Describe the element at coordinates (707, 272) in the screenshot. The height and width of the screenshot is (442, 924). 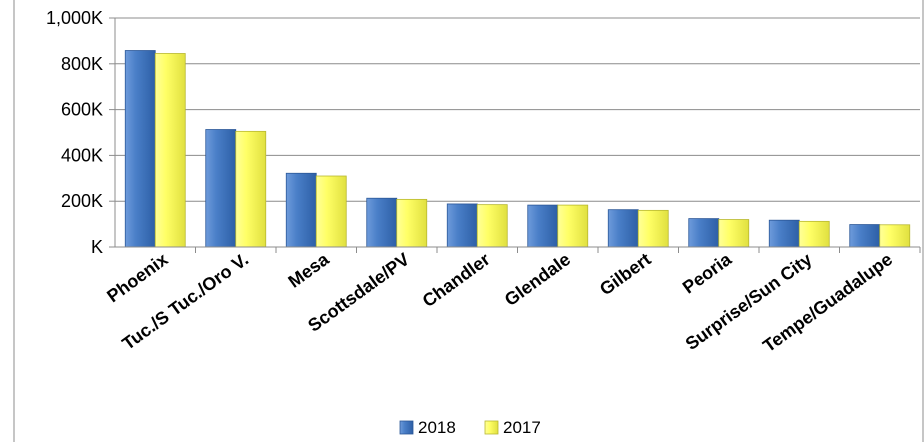
I see `category-label: Peoria` at that location.